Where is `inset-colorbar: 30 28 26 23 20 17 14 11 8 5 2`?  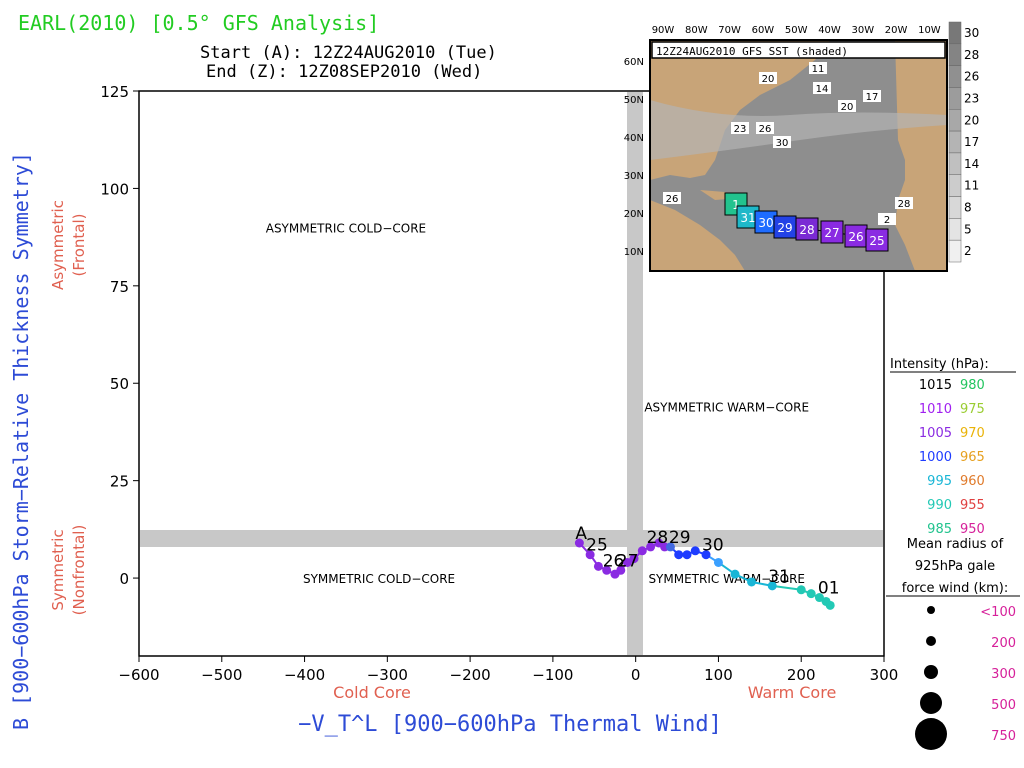
inset-colorbar: 30 28 26 23 20 17 14 11 8 5 2 is located at coordinates (963, 142).